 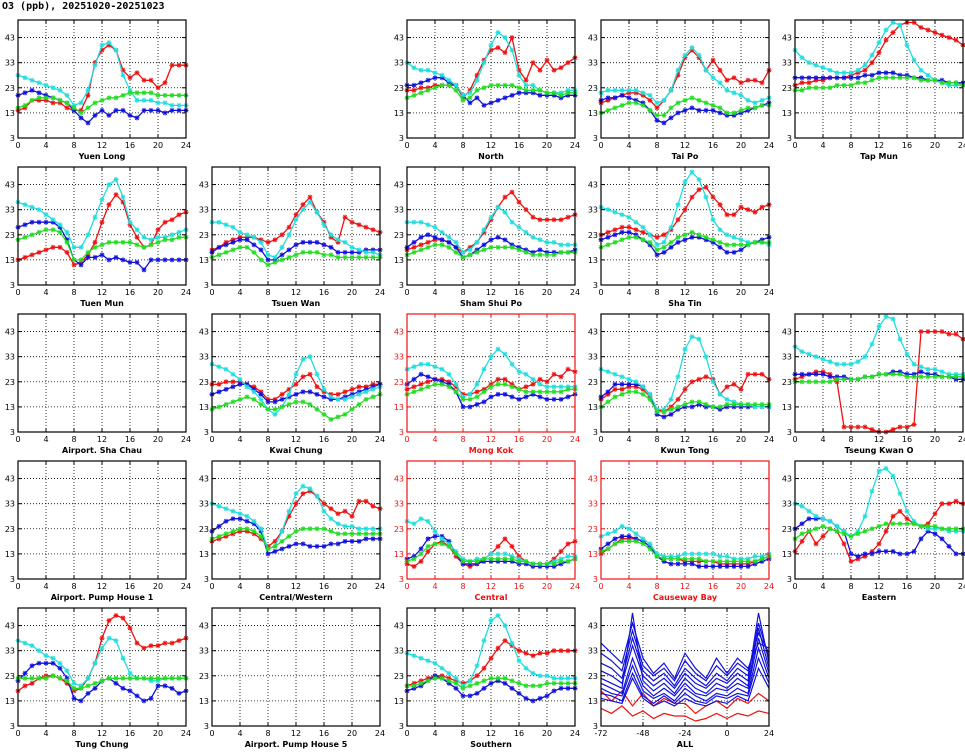 I want to click on x-tick-label: 0, so click(x=17, y=586).